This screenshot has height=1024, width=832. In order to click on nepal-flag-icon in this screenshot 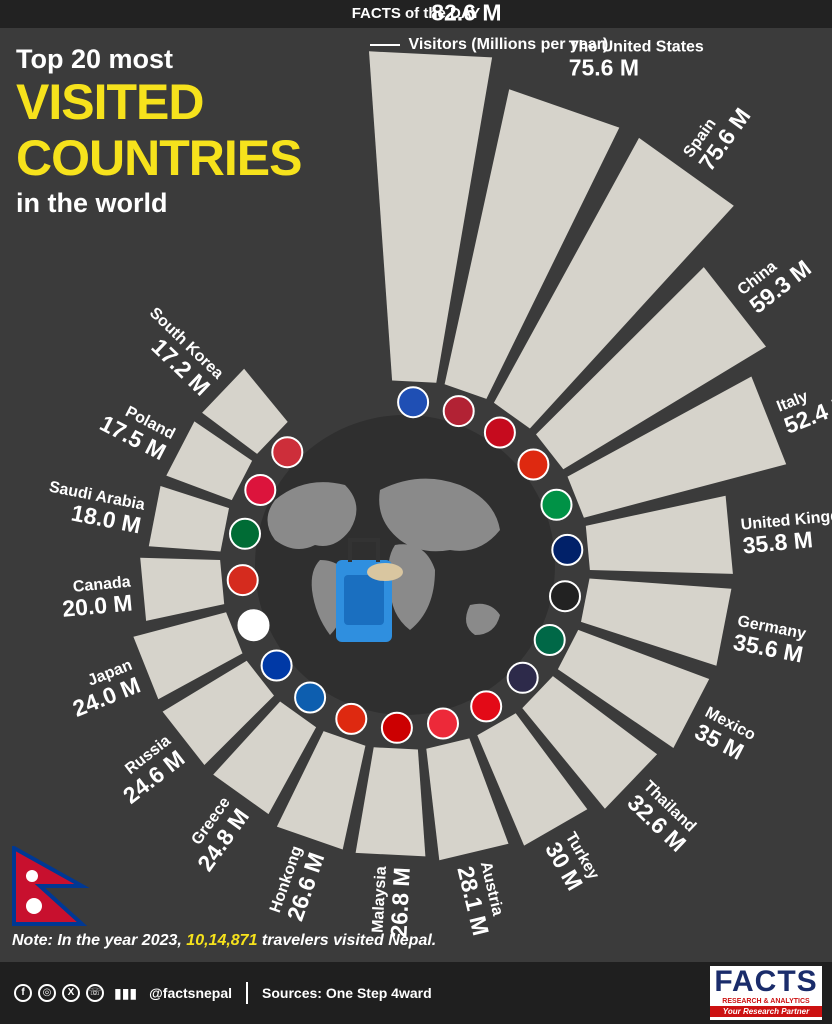, I will do `click(51, 886)`.